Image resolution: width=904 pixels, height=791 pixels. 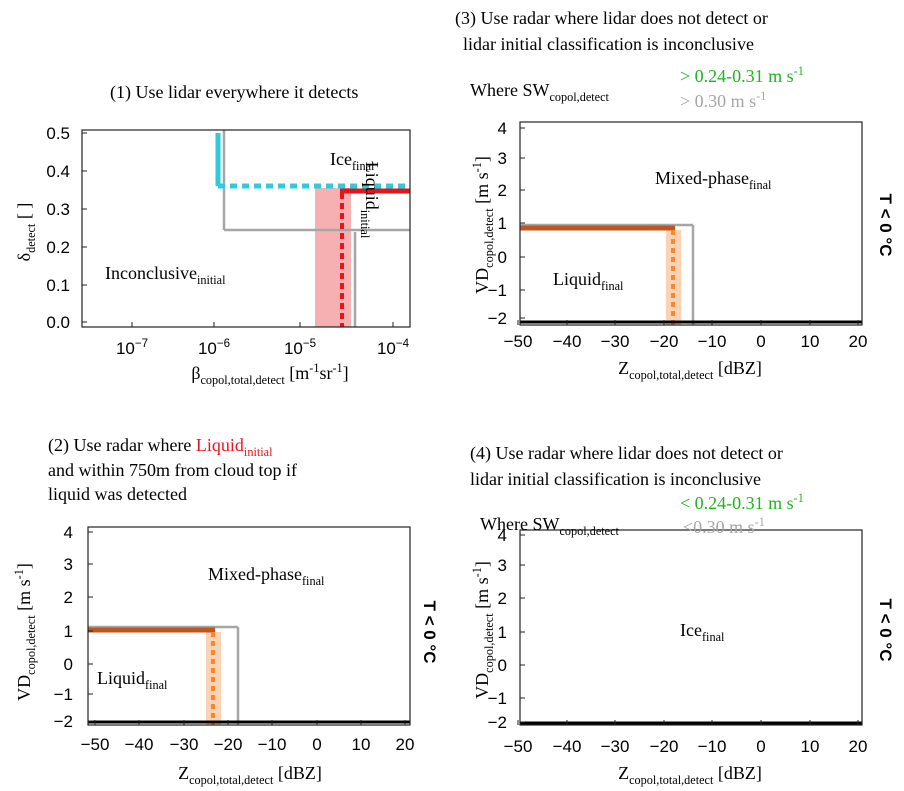 I want to click on x-tick-label: −40, so click(x=139, y=744).